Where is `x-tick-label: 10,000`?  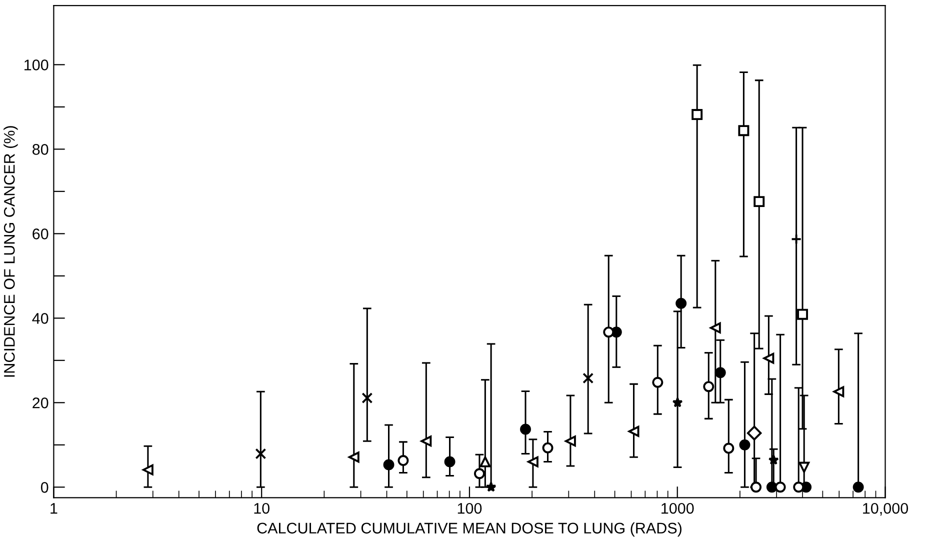
x-tick-label: 10,000 is located at coordinates (885, 509).